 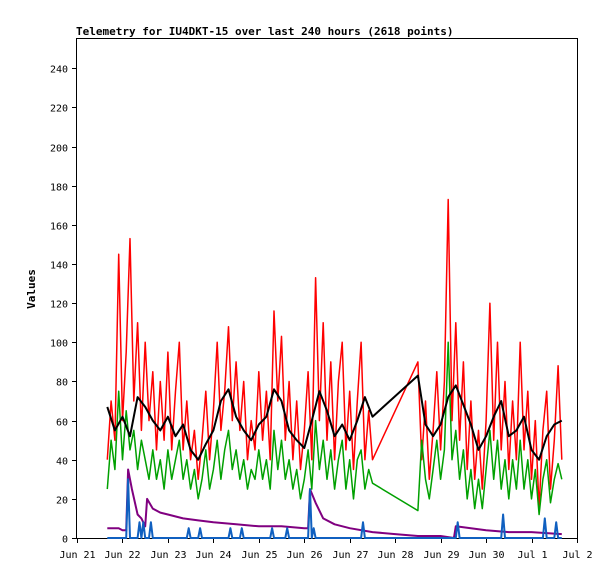 What do you see at coordinates (59, 305) in the screenshot?
I see `y-tick-label: 120` at bounding box center [59, 305].